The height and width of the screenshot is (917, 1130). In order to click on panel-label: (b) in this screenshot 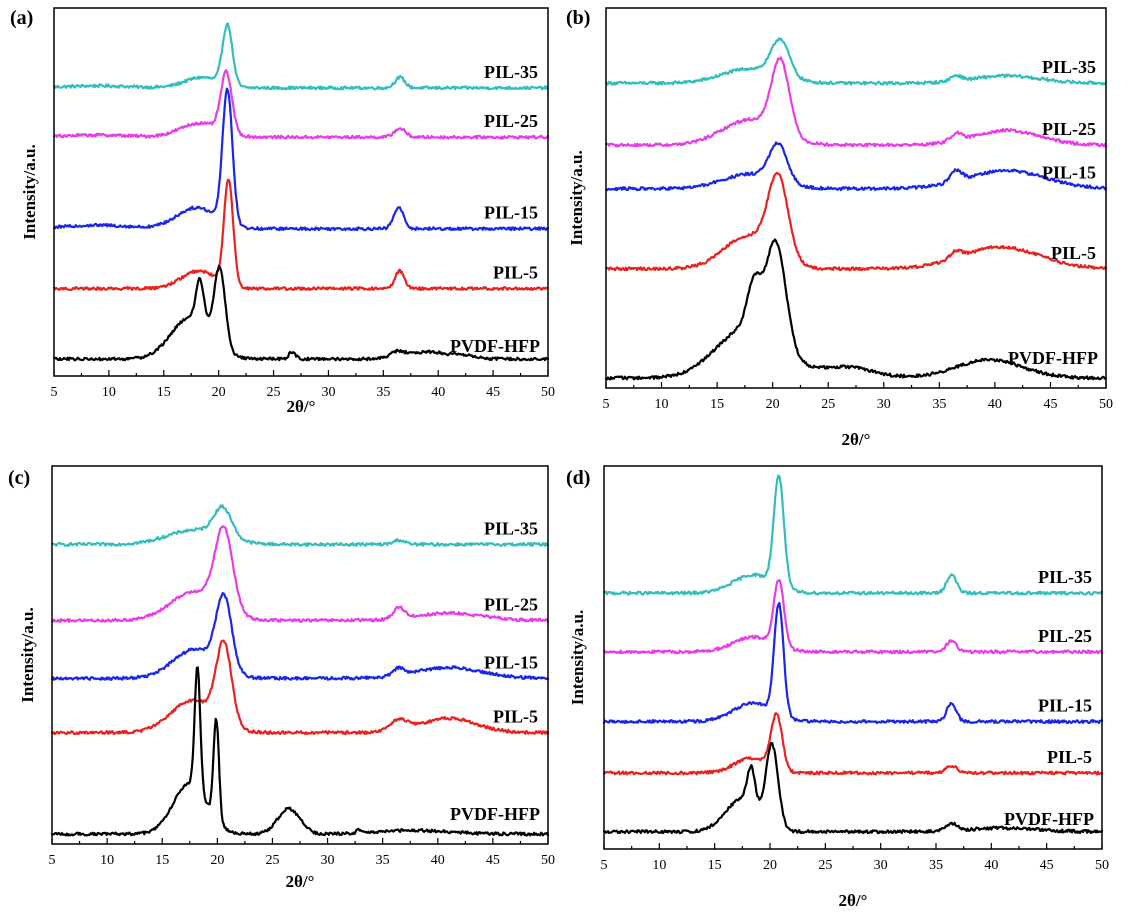, I will do `click(578, 18)`.